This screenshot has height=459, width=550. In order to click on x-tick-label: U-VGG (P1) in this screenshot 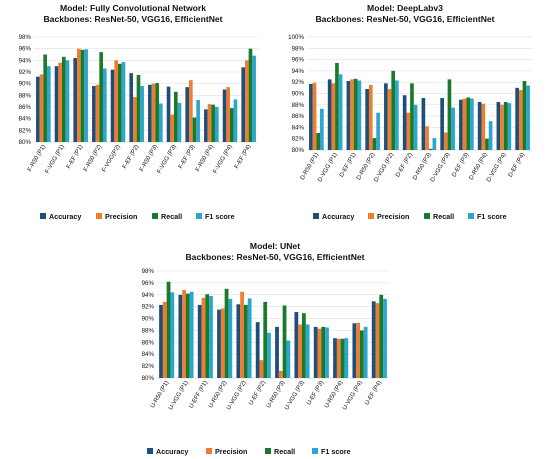, I will do `click(179, 395)`.